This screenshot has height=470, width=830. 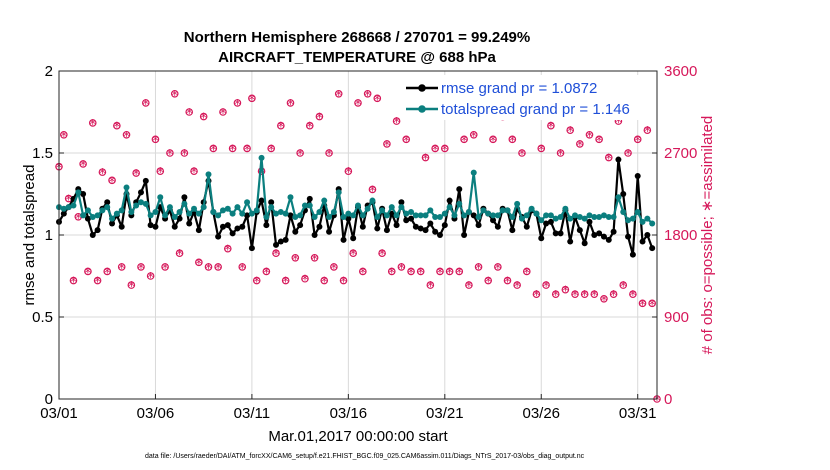 I want to click on legend-totalspread-marker, so click(x=422, y=109).